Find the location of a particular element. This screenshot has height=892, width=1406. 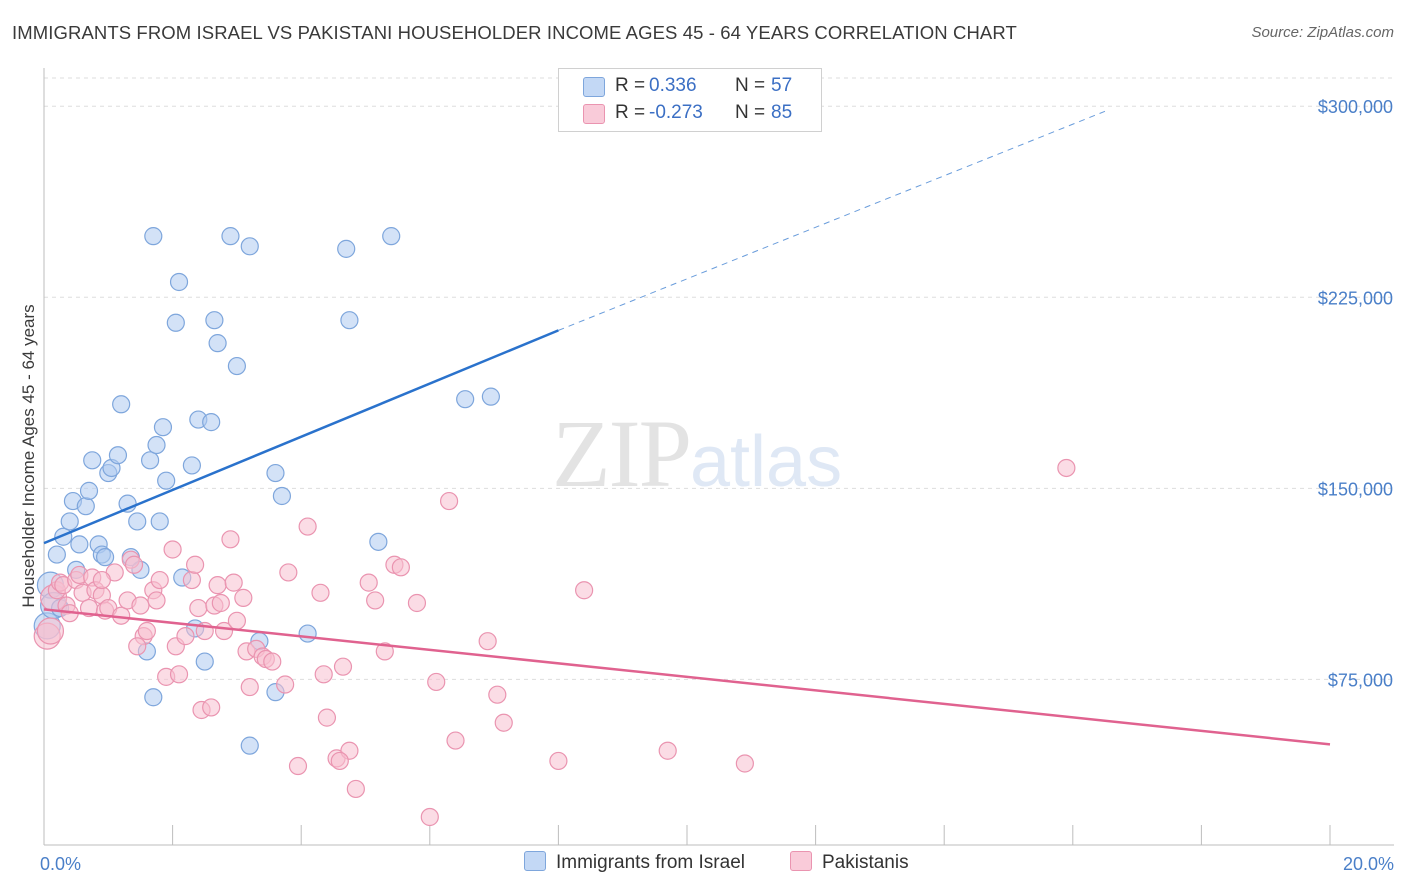

y-tick-label: $300,000 is located at coordinates (1355, 107).